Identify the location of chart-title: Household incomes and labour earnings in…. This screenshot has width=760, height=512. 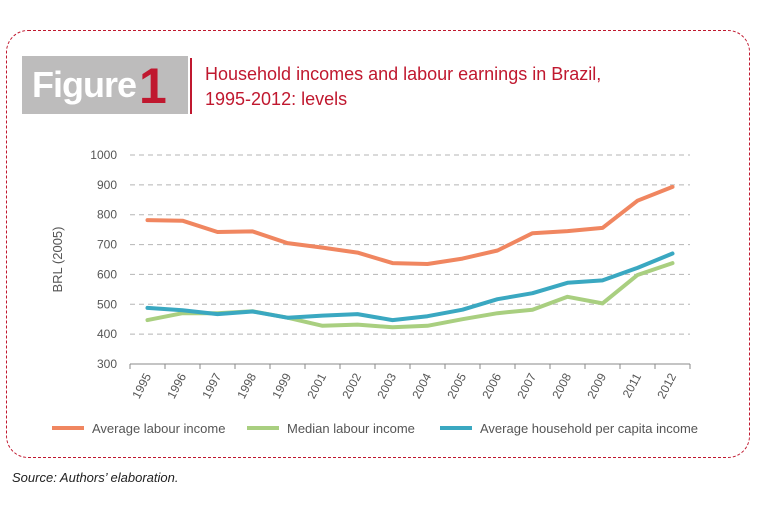
(465, 87).